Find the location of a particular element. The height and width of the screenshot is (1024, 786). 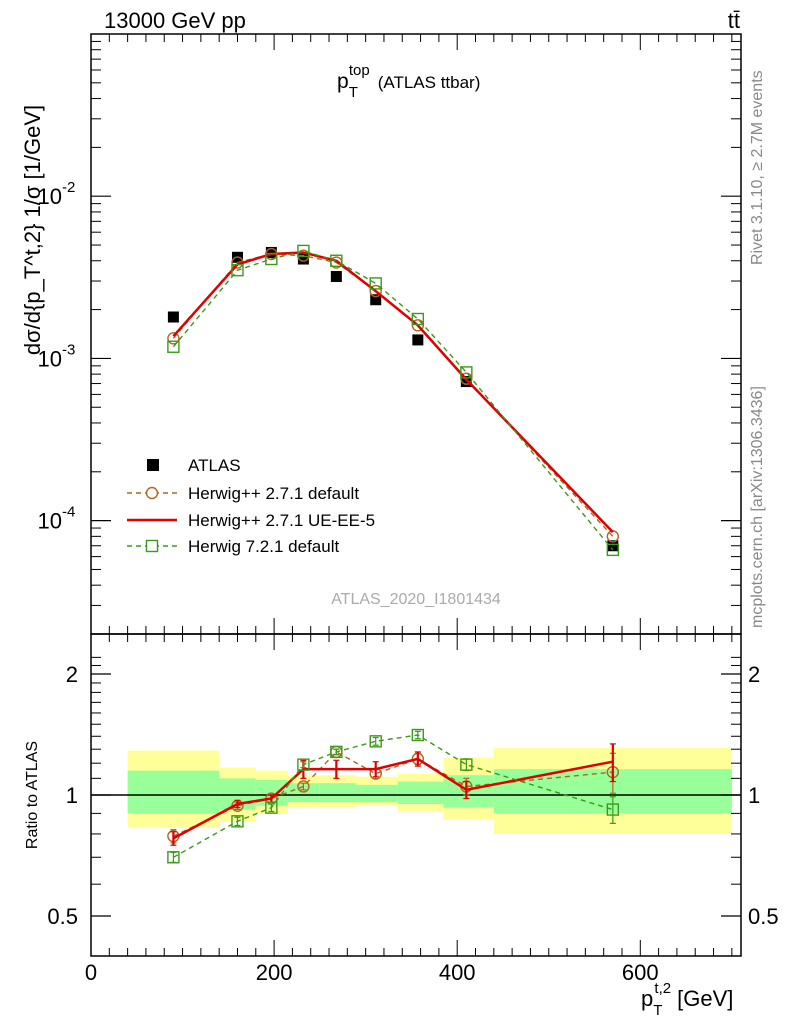

x-tick-label: 0 is located at coordinates (91, 972).